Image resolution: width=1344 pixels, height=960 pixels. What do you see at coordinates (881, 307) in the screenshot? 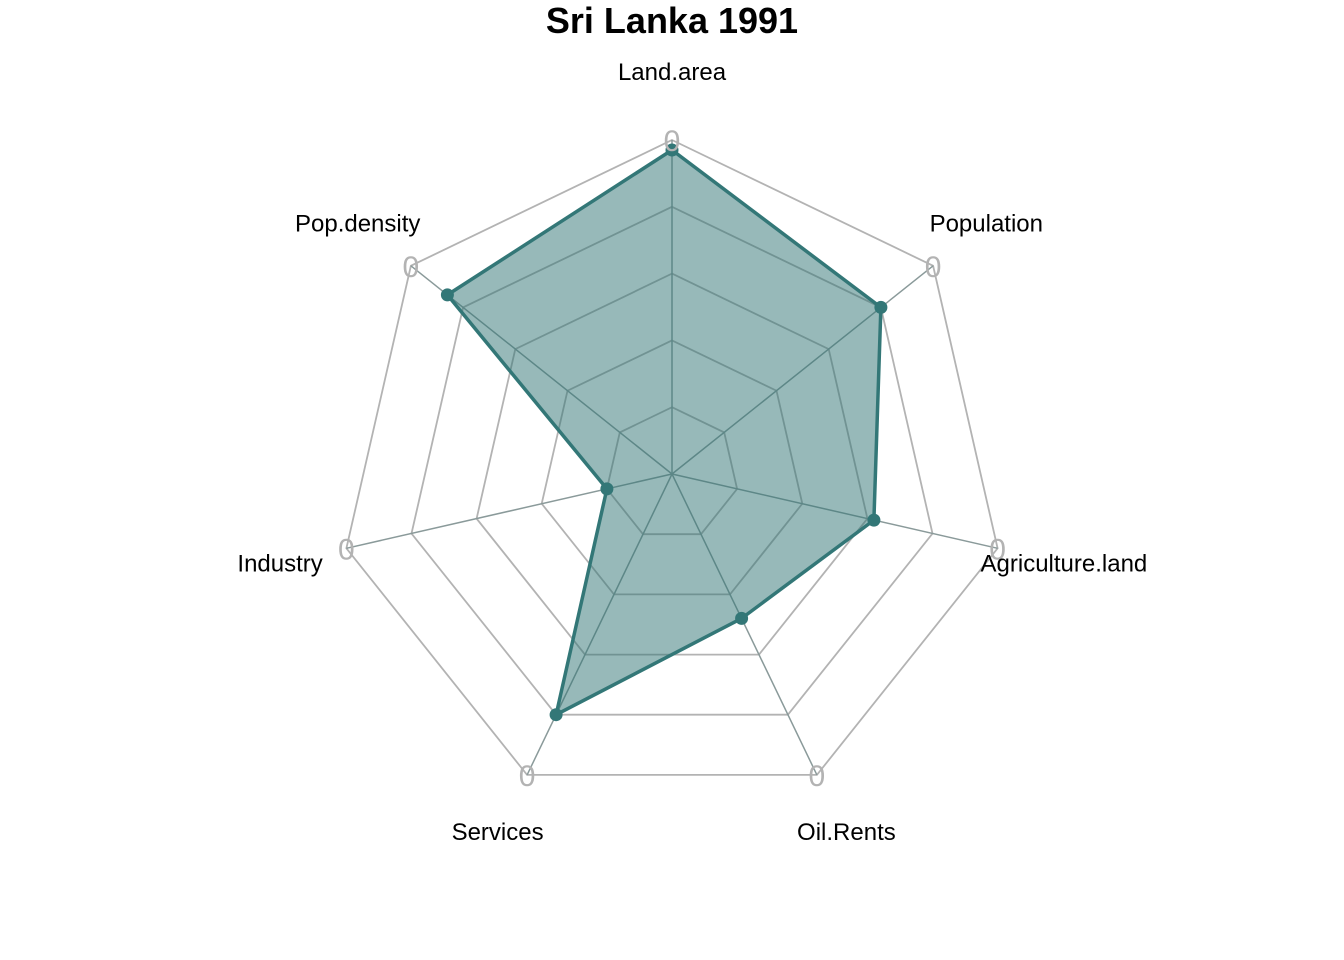
I see `data-point-population` at bounding box center [881, 307].